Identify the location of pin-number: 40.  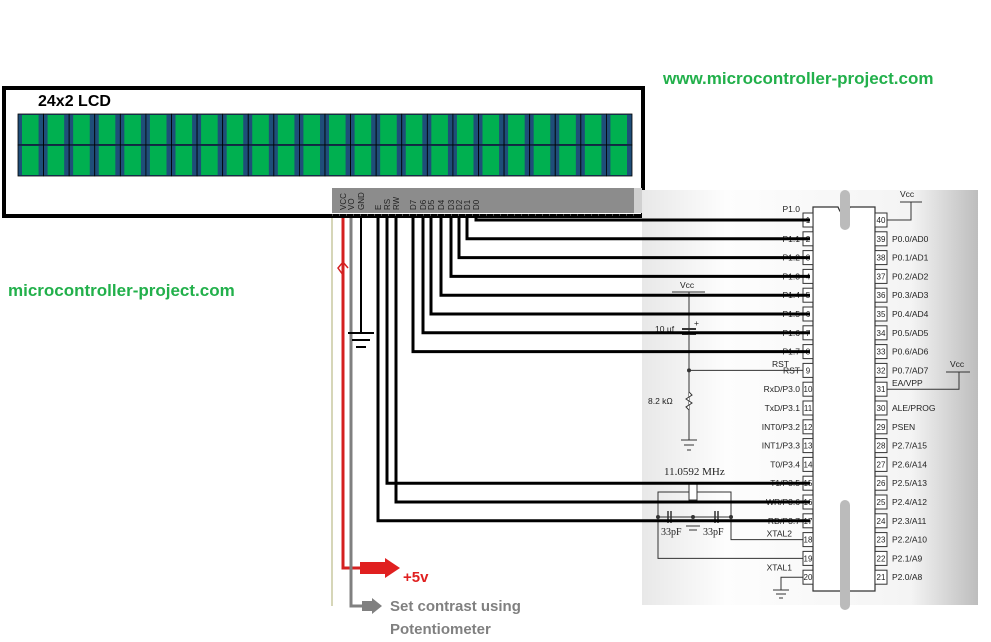
(881, 220).